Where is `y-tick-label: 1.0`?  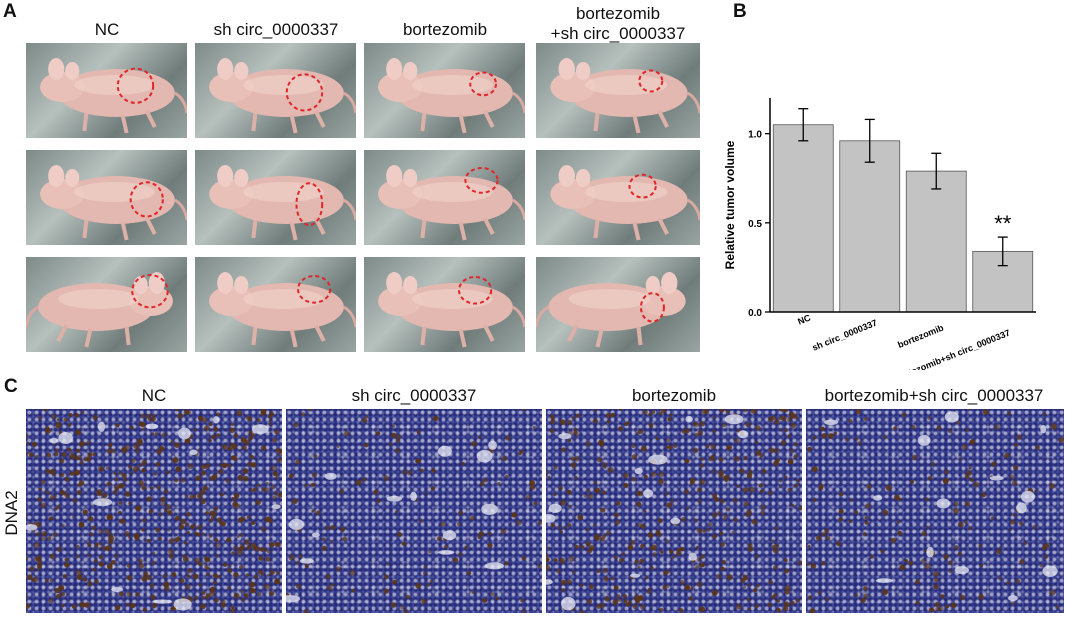 y-tick-label: 1.0 is located at coordinates (755, 135).